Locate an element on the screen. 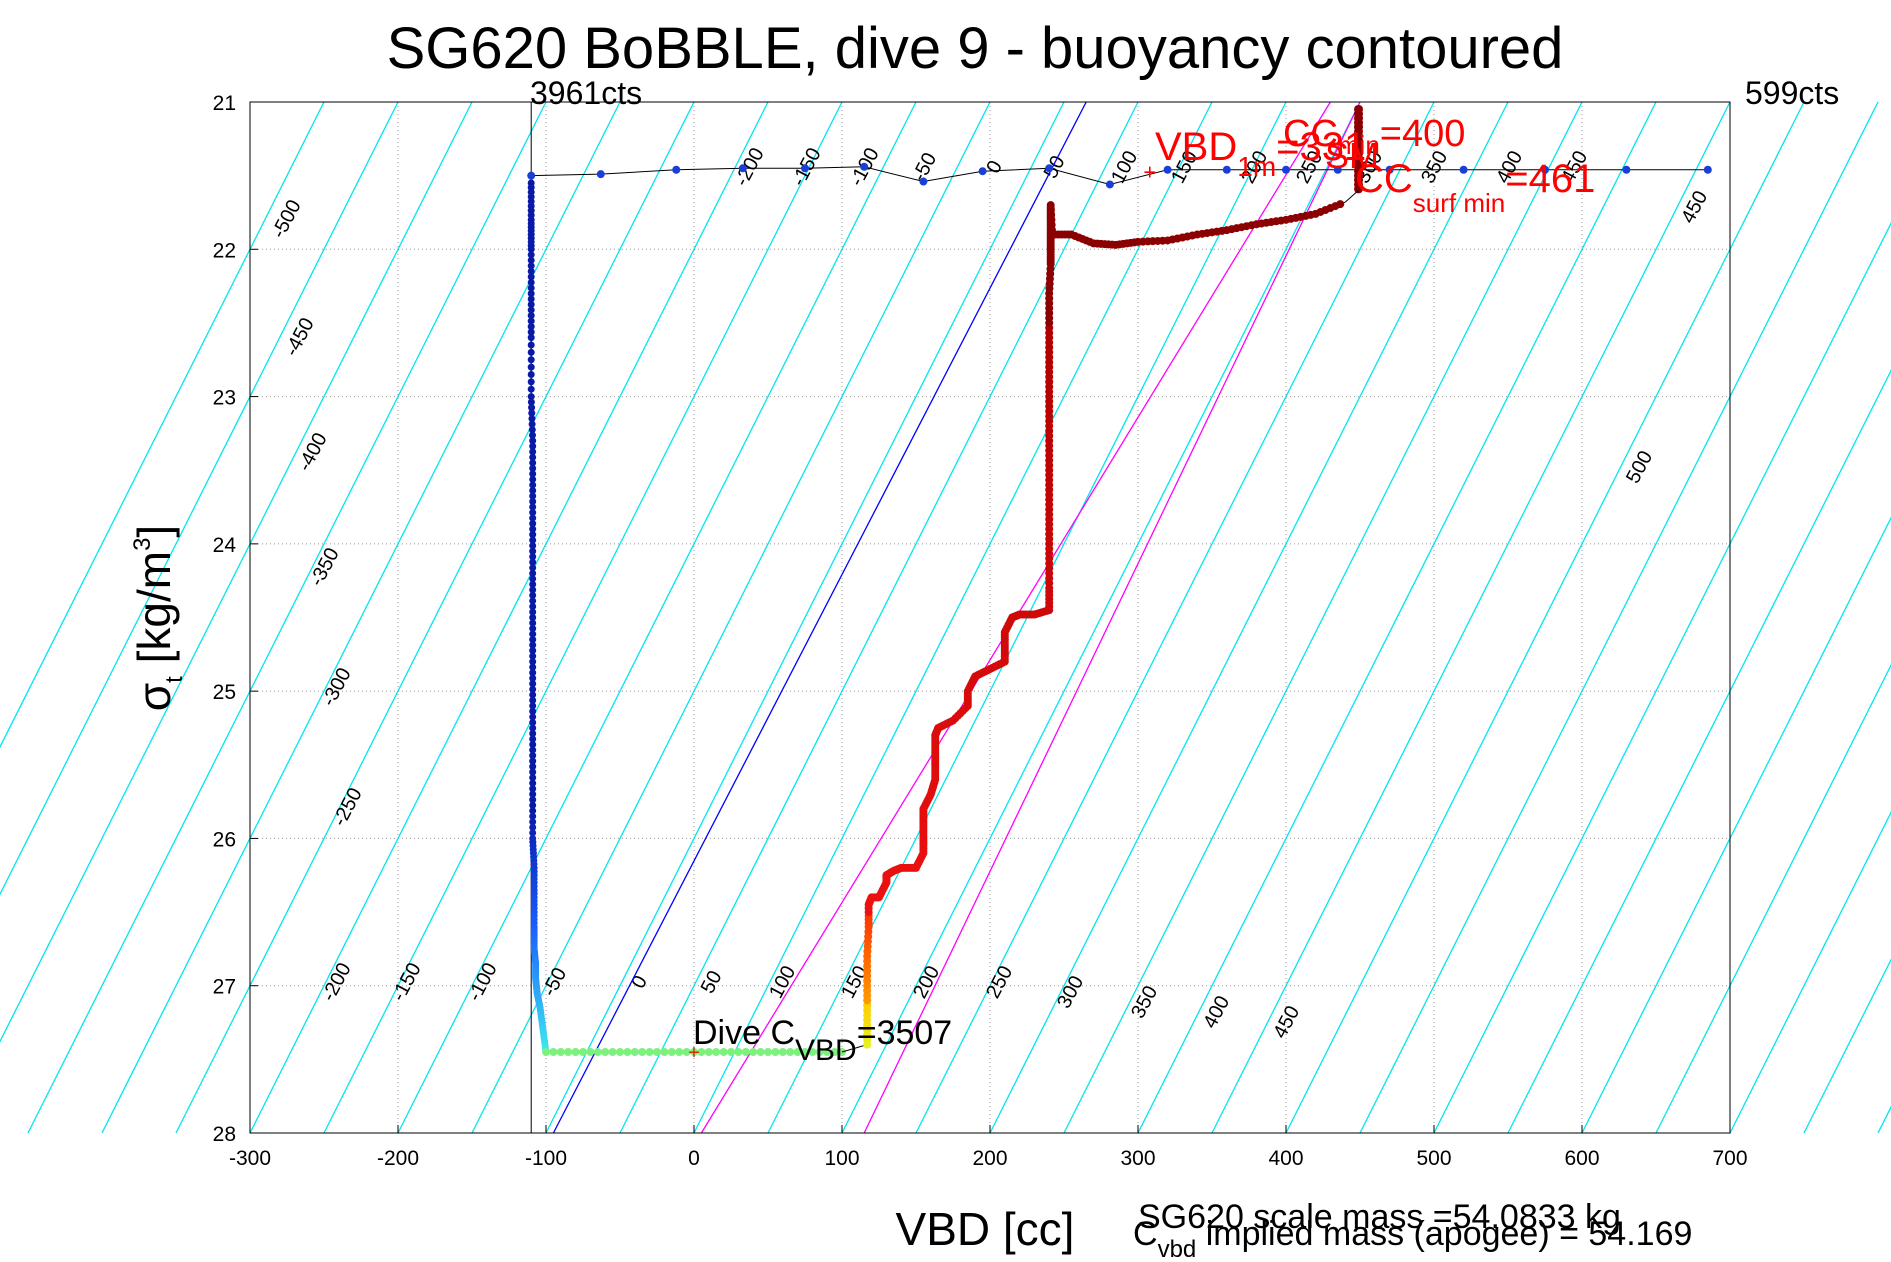 The image size is (1891, 1262). y-axis-label-sup: 3 is located at coordinates (142, 544).